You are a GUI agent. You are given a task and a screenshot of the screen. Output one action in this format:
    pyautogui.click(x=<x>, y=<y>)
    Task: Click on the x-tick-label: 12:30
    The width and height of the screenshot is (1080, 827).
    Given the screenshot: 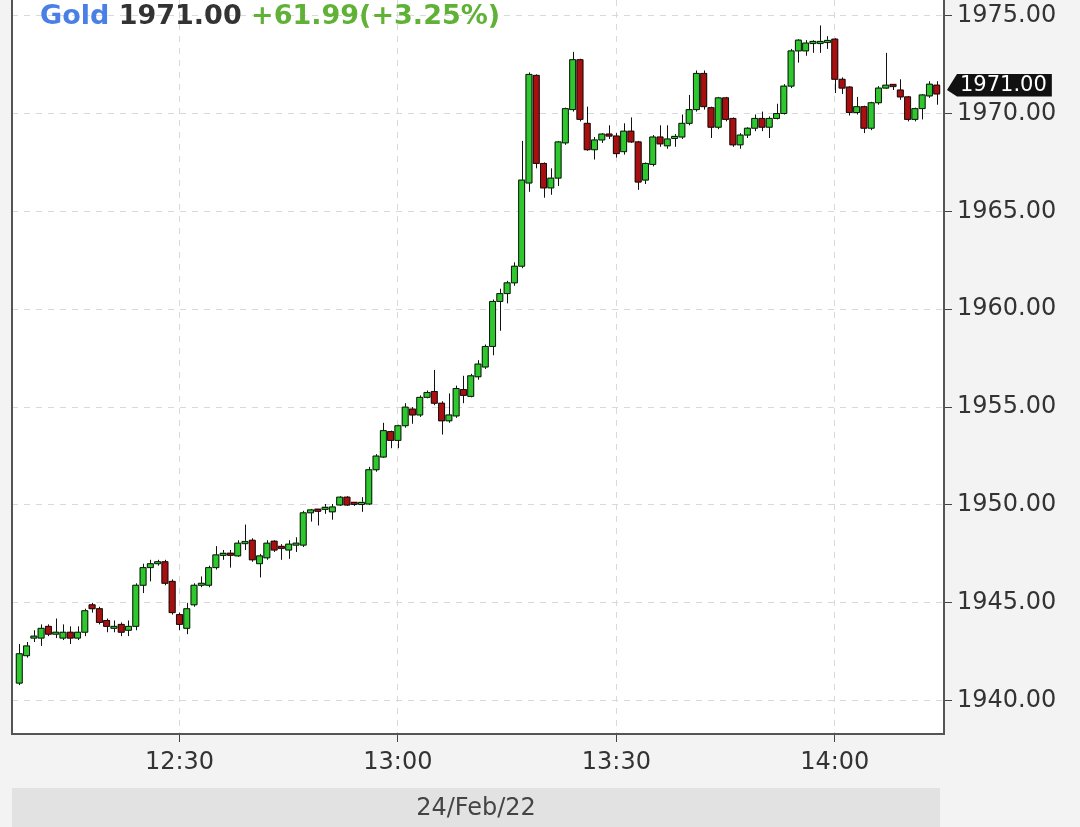 What is the action you would take?
    pyautogui.click(x=179, y=760)
    